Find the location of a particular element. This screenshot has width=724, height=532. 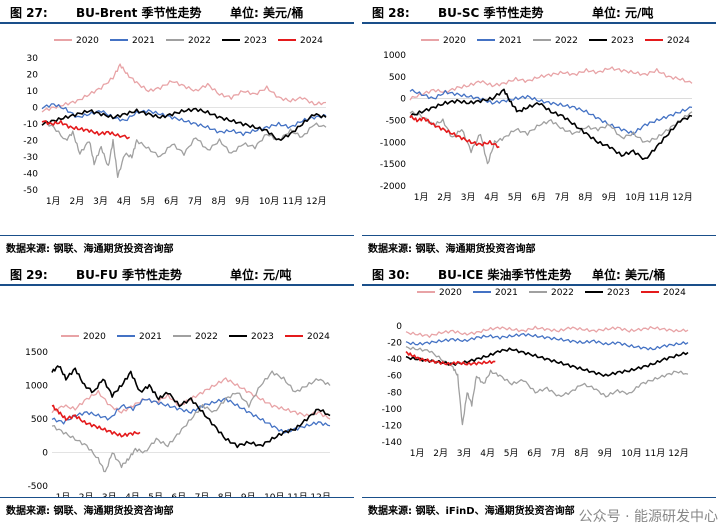

panel-header: 图 28: BU-SC 季节性走势 单位: 元/吨 is located at coordinates (539, 12).